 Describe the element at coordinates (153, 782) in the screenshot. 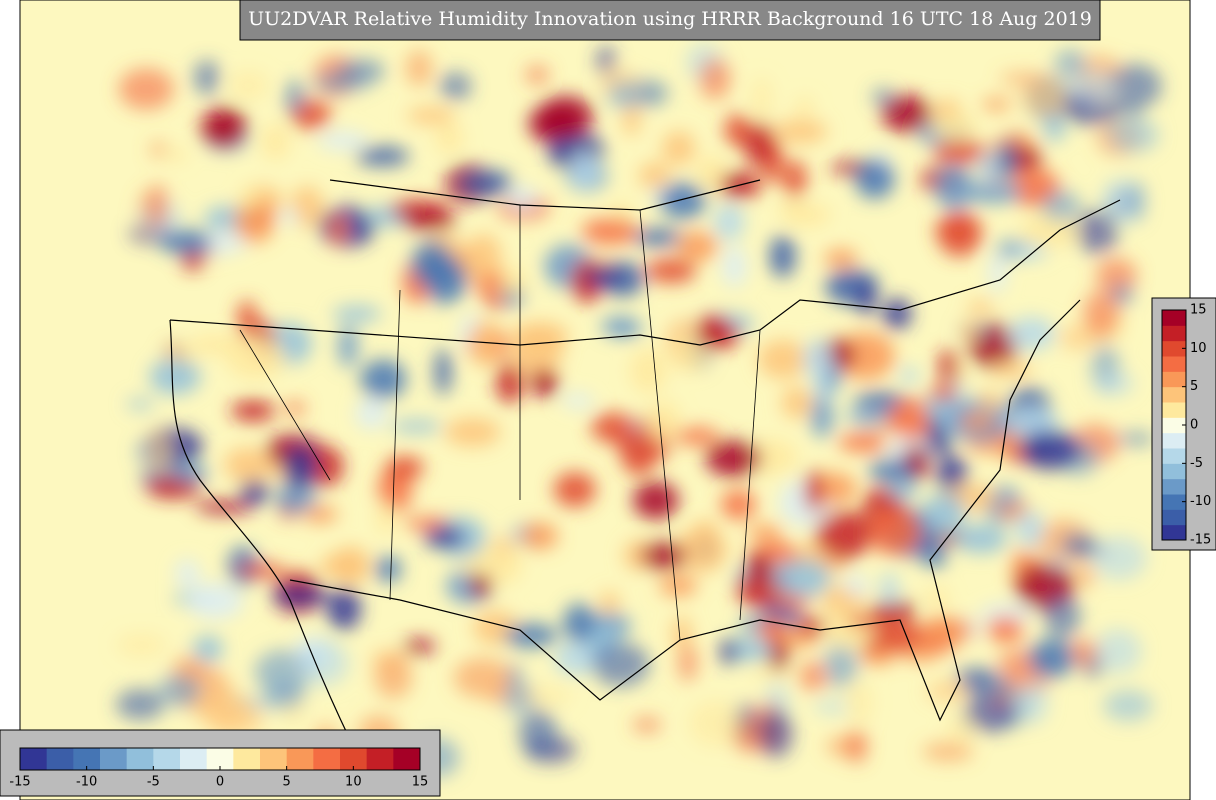

I see `colorbar-tick-label: -5` at that location.